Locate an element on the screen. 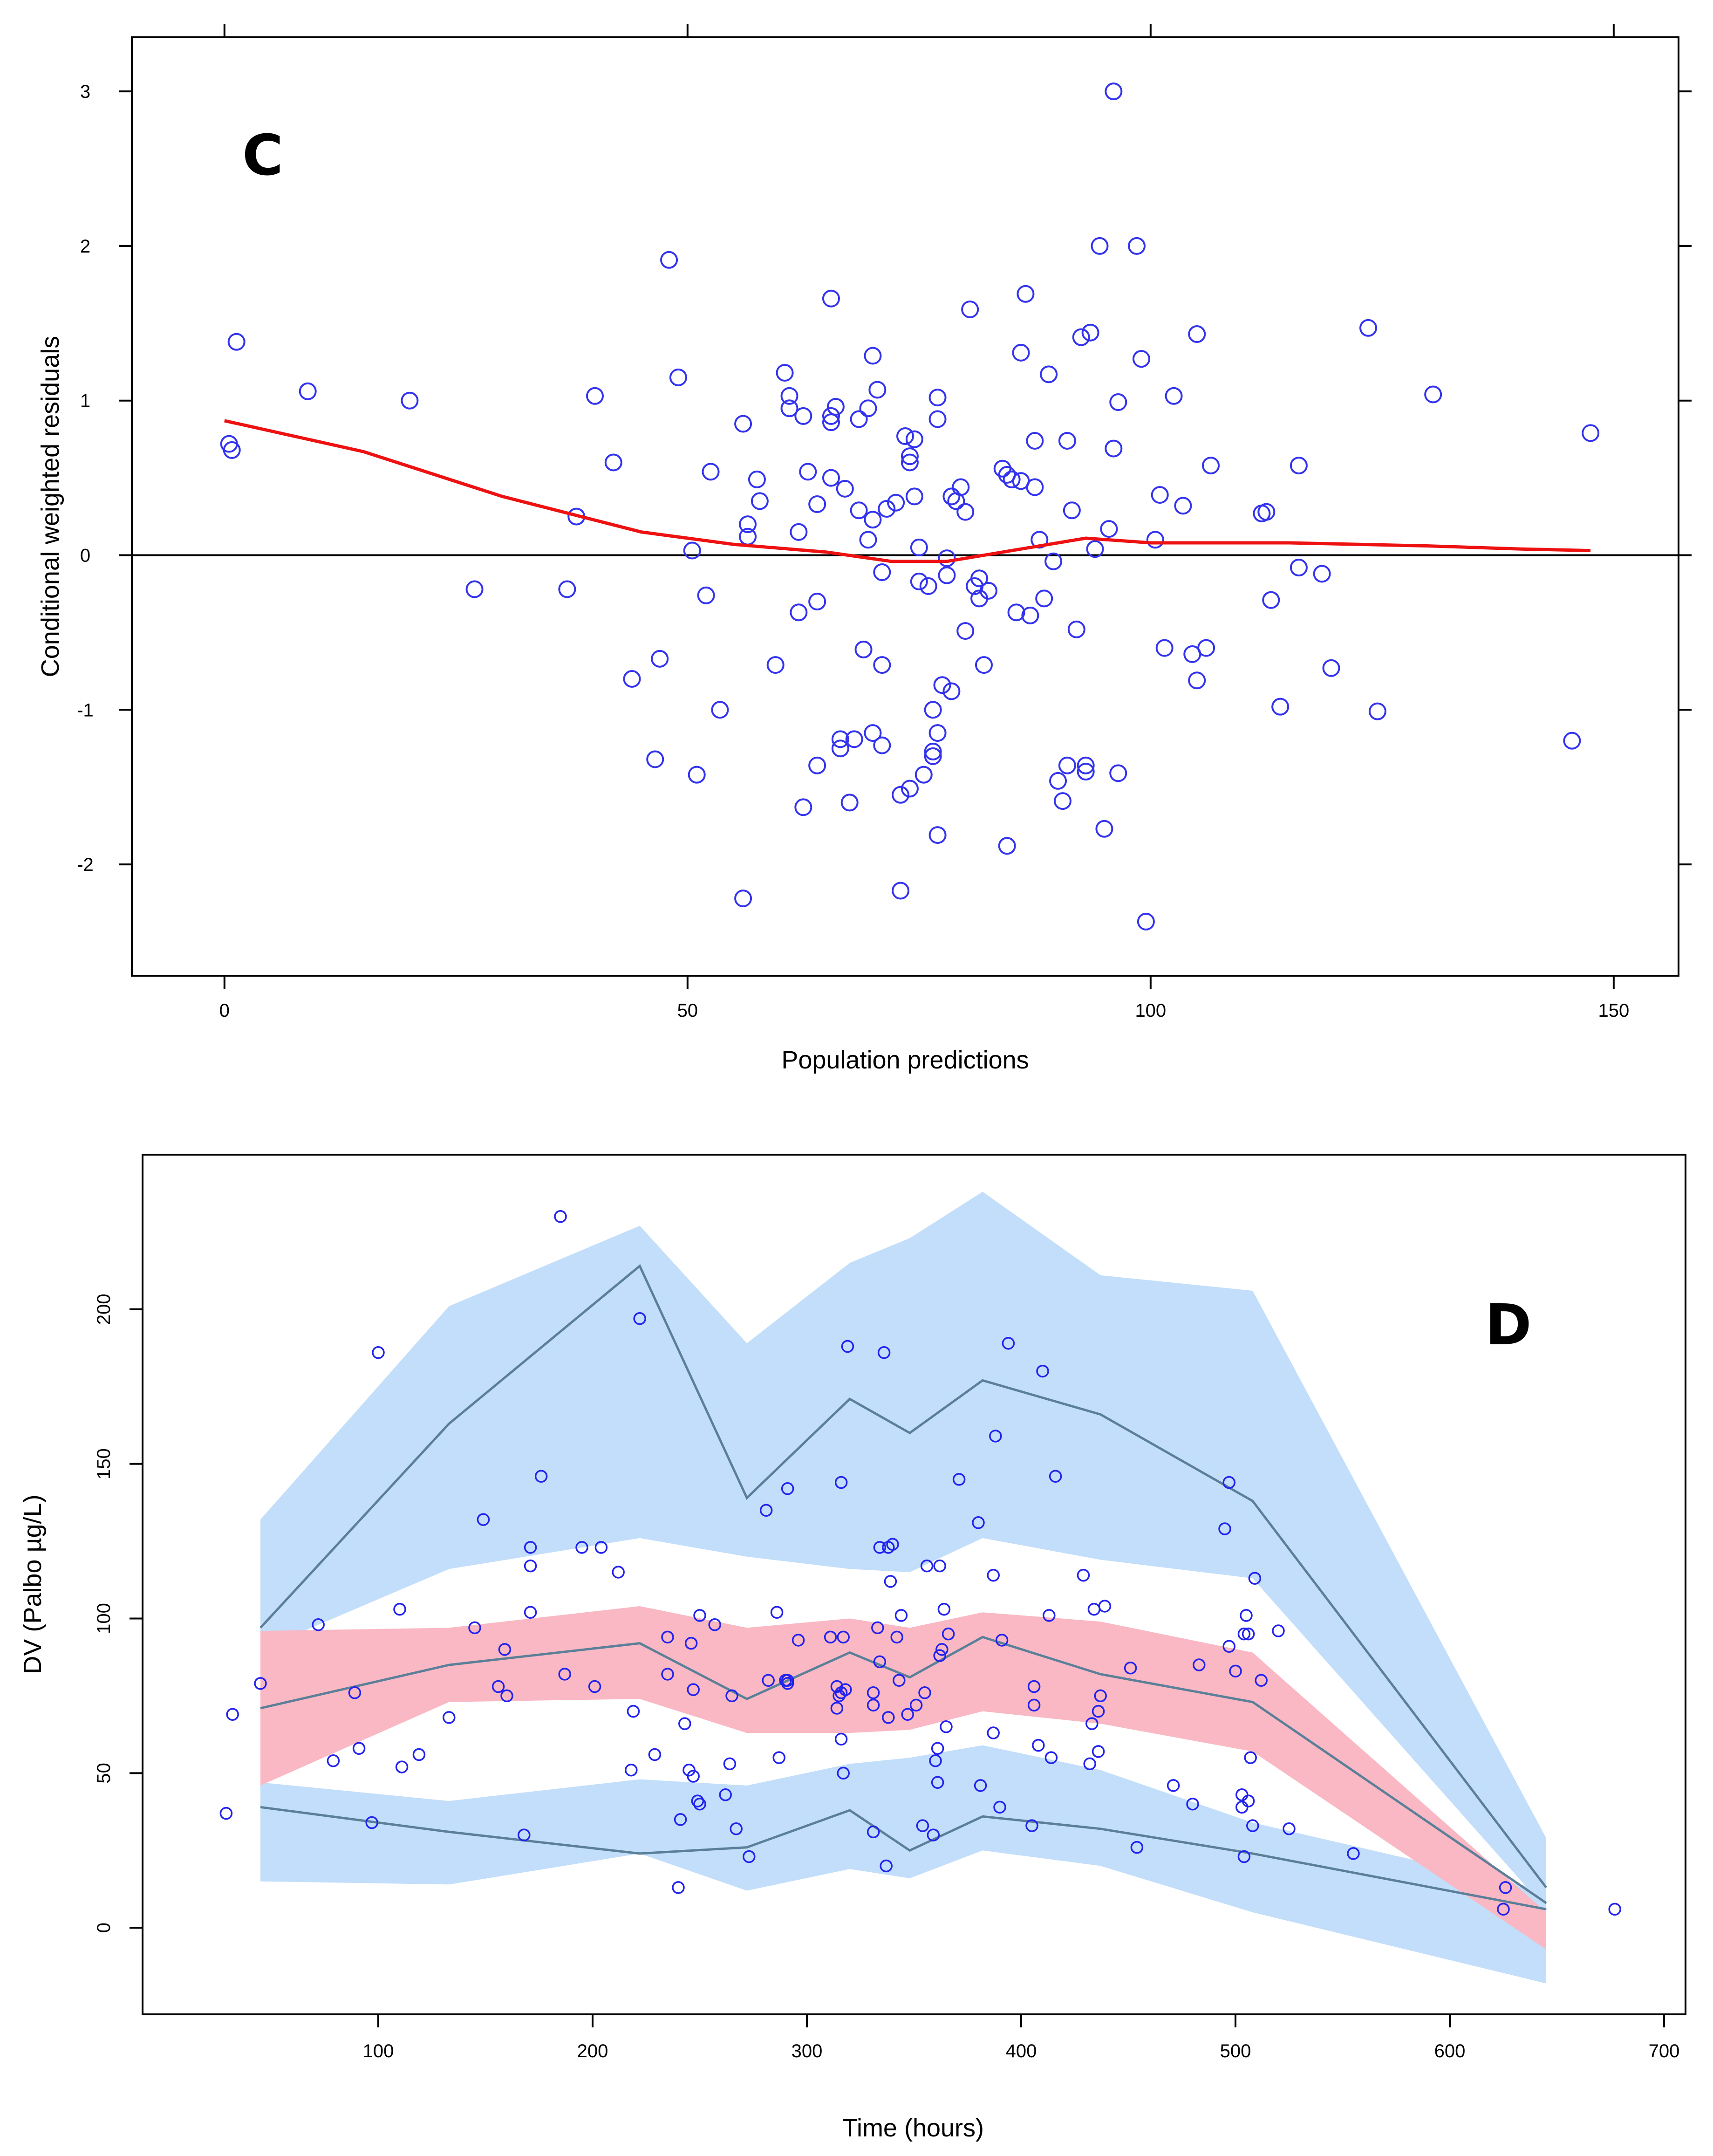 The width and height of the screenshot is (1713, 2156). panel-d-x-tick-label: 600 is located at coordinates (1450, 2051).